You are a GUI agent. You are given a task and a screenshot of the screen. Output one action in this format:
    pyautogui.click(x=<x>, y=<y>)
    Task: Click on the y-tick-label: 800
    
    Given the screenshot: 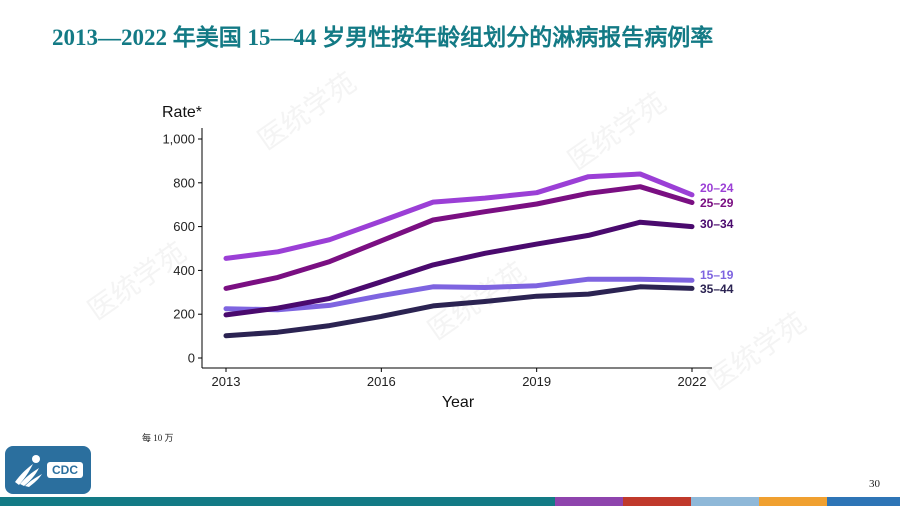 What is the action you would take?
    pyautogui.click(x=184, y=182)
    